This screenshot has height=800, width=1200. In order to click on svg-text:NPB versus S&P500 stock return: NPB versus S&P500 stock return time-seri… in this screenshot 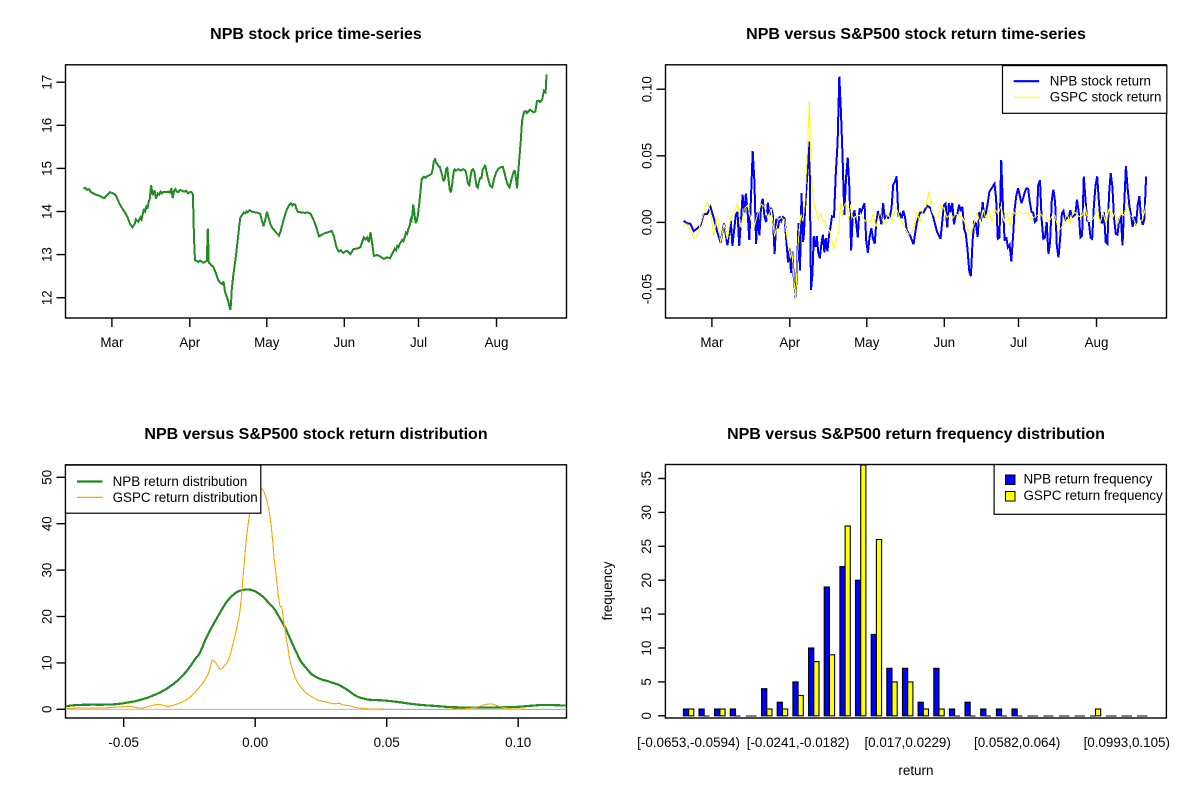, I will do `click(916, 34)`.